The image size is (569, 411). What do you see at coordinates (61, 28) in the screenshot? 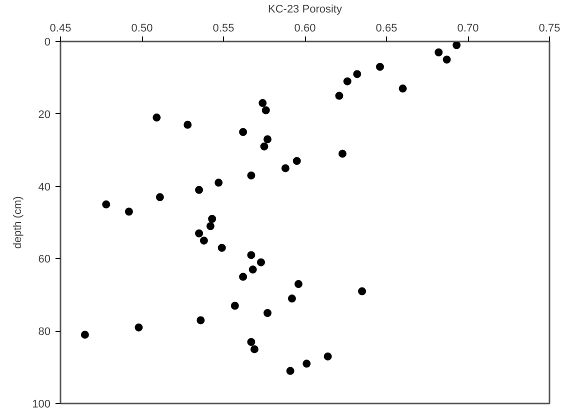
I see `x-tick-label: 0.45` at bounding box center [61, 28].